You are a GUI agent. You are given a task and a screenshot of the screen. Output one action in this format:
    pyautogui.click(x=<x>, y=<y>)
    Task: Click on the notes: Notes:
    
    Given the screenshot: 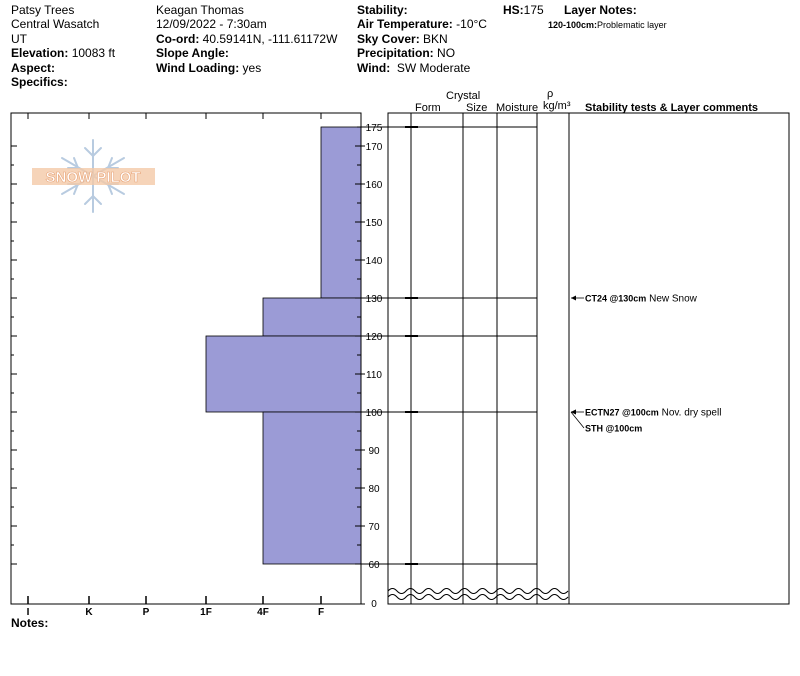 What is the action you would take?
    pyautogui.click(x=29, y=623)
    